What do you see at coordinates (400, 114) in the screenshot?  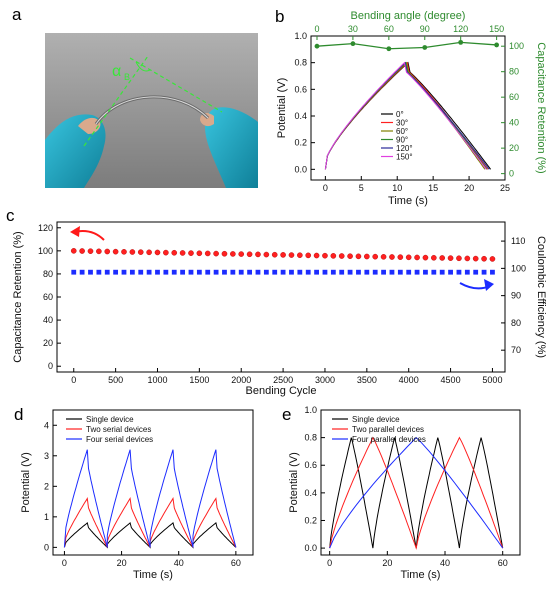 I see `legend-label: 0°` at bounding box center [400, 114].